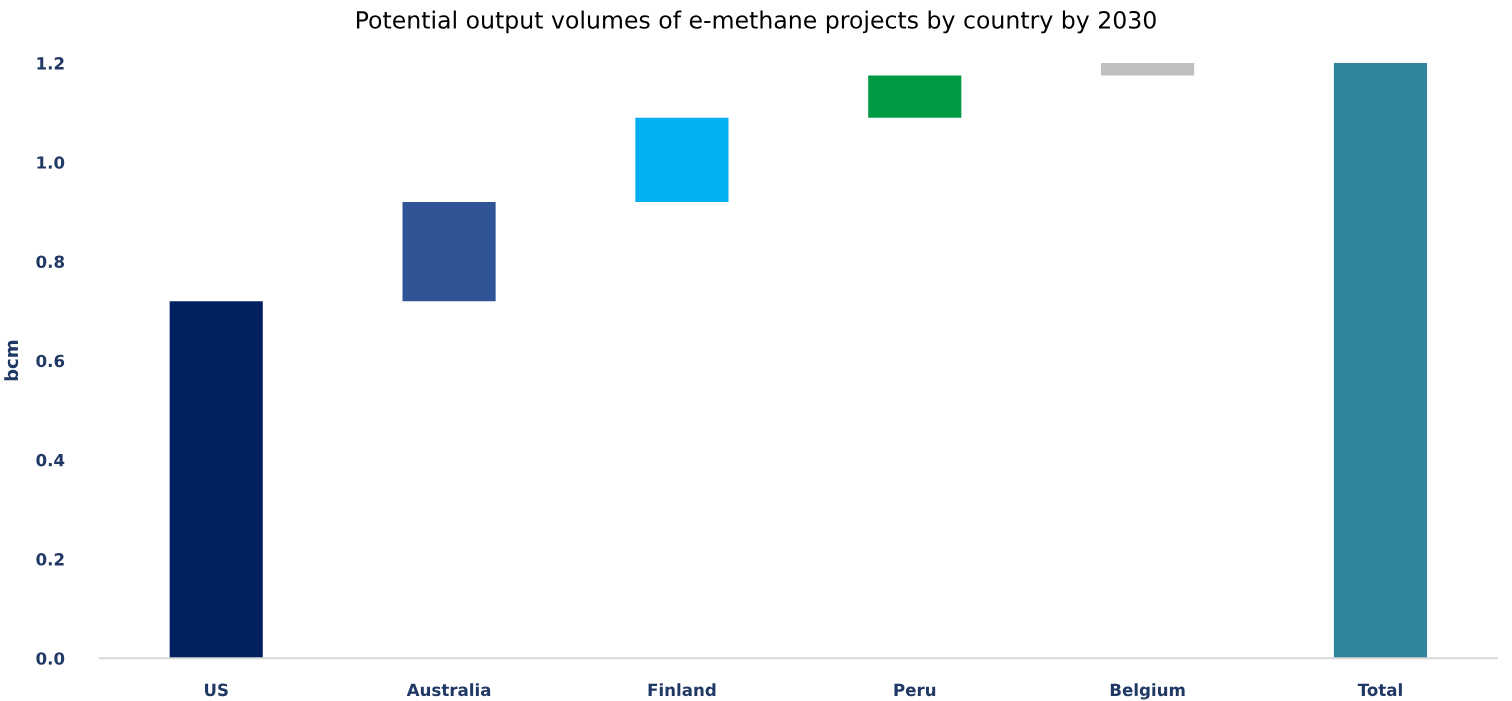 Image resolution: width=1512 pixels, height=701 pixels. I want to click on y-tick-label: 0.6, so click(50, 361).